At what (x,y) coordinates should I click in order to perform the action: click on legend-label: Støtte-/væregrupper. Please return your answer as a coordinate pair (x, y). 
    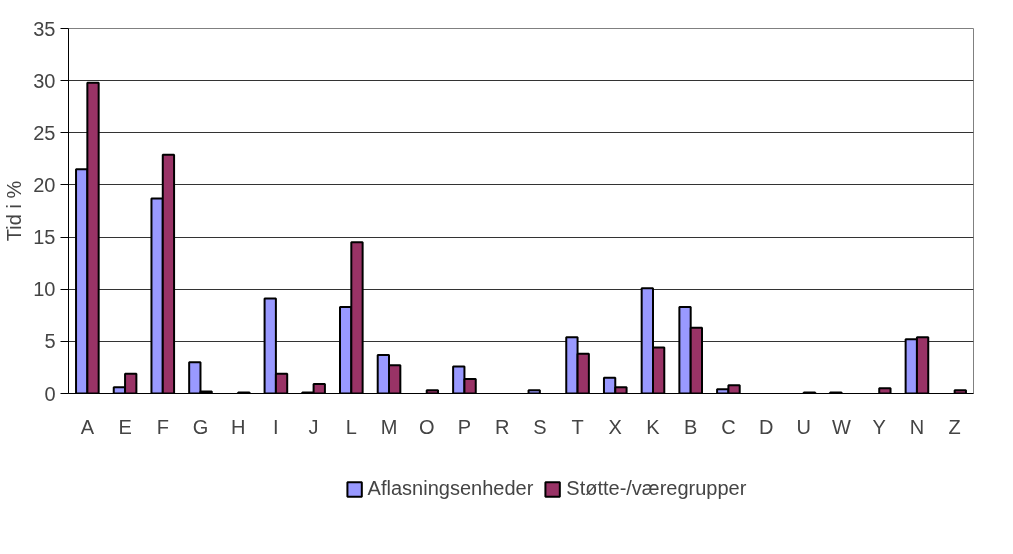
    Looking at the image, I should click on (656, 488).